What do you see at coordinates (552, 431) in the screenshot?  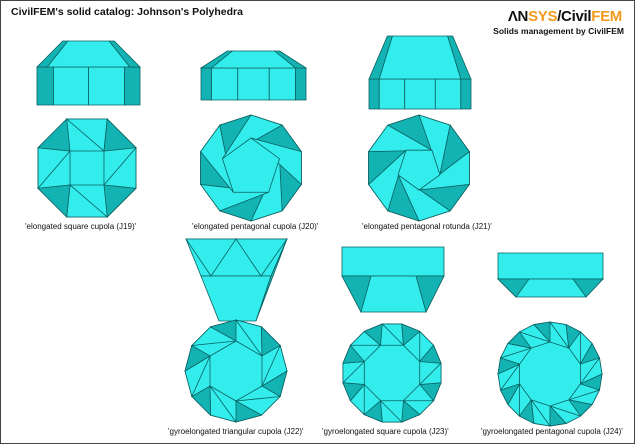 I see `caption-j24: 'gyroelongated pentagonal cupola (J24)'` at bounding box center [552, 431].